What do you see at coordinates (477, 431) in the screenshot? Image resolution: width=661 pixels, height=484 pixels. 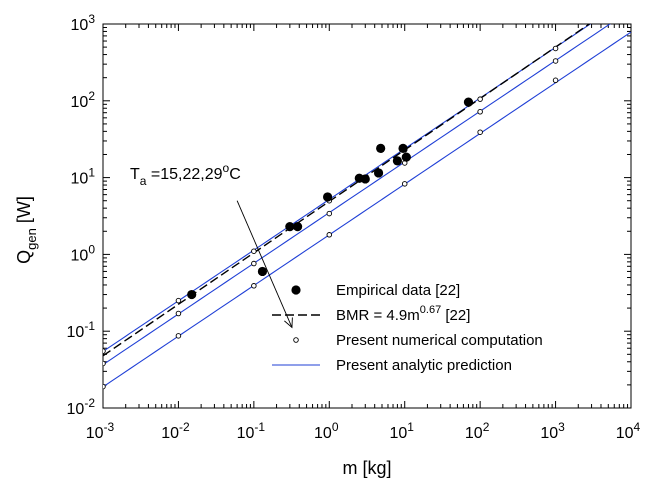 I see `x-tick-label: 10²` at bounding box center [477, 431].